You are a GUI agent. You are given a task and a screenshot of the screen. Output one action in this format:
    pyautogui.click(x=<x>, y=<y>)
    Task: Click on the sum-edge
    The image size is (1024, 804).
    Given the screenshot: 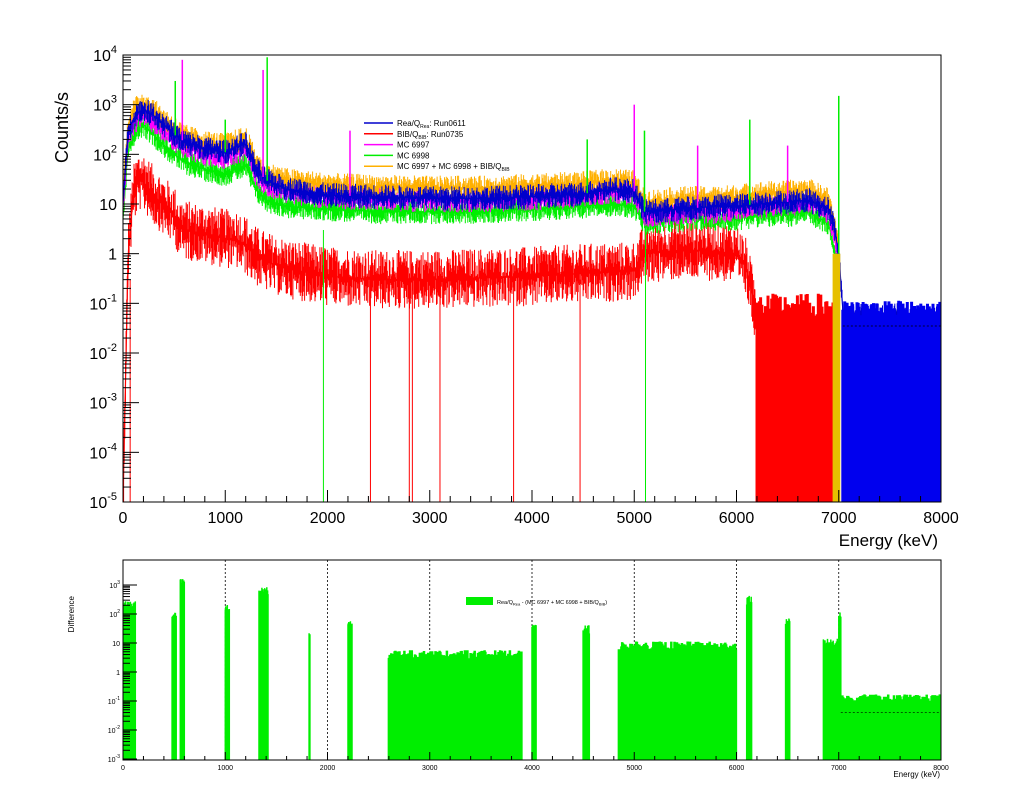 What is the action you would take?
    pyautogui.click(x=836, y=377)
    